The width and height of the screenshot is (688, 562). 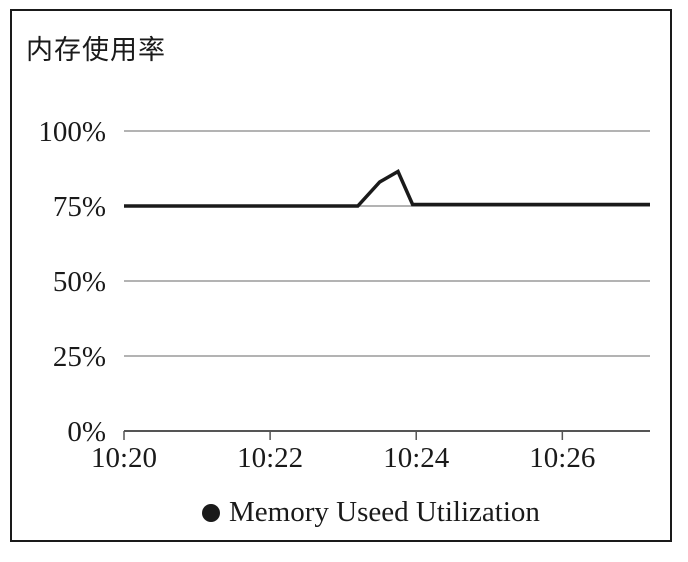 What do you see at coordinates (384, 512) in the screenshot?
I see `legend-label: Memory Useed Utilization` at bounding box center [384, 512].